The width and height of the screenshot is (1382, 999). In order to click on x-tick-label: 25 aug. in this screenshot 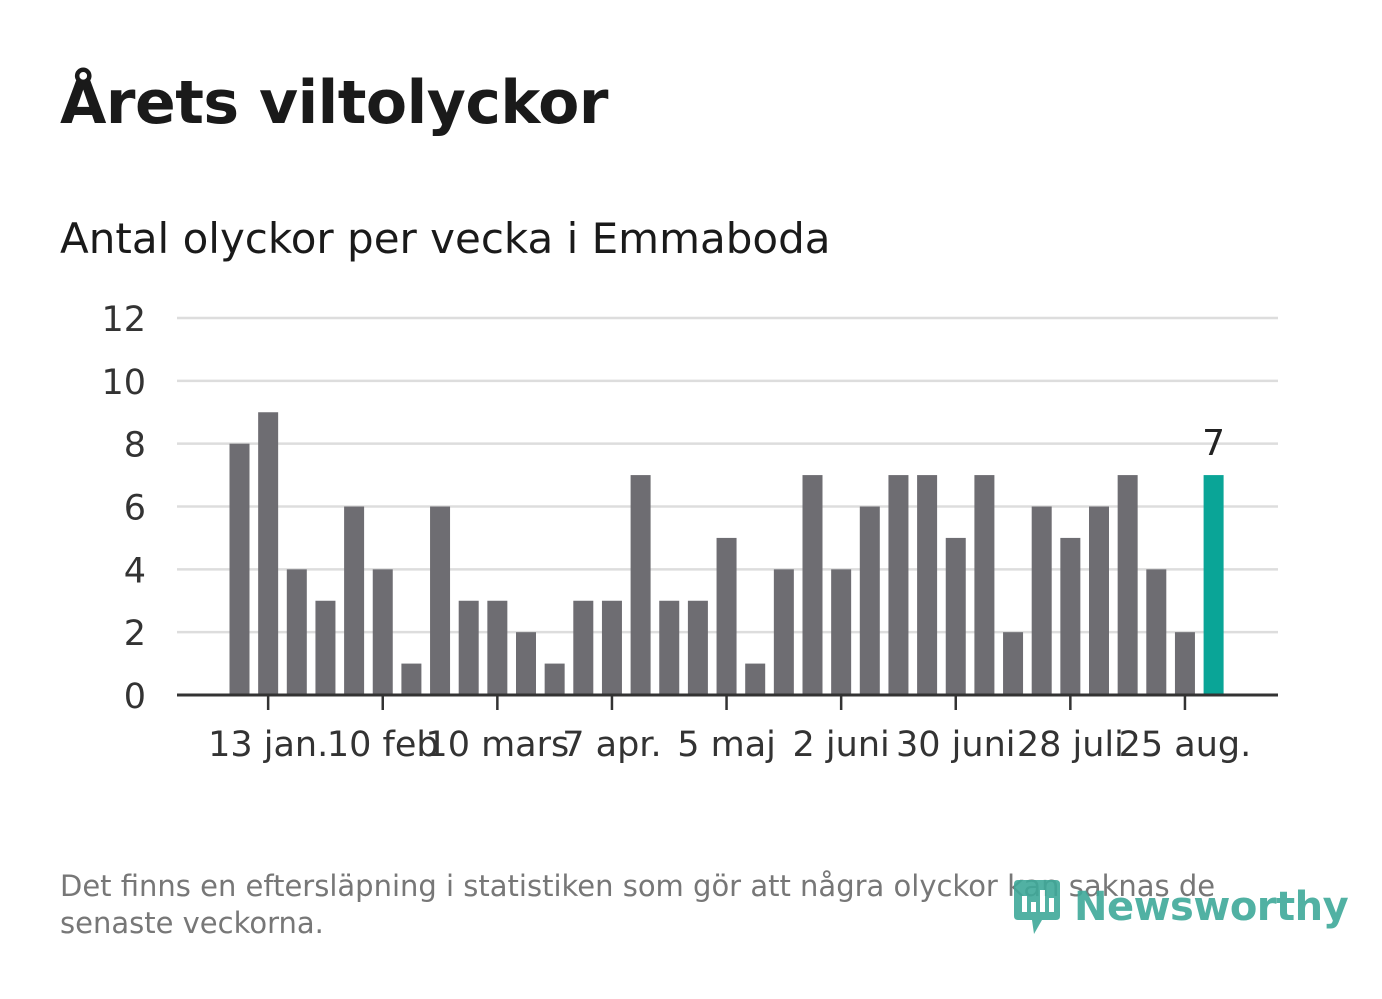, I will do `click(1185, 745)`.